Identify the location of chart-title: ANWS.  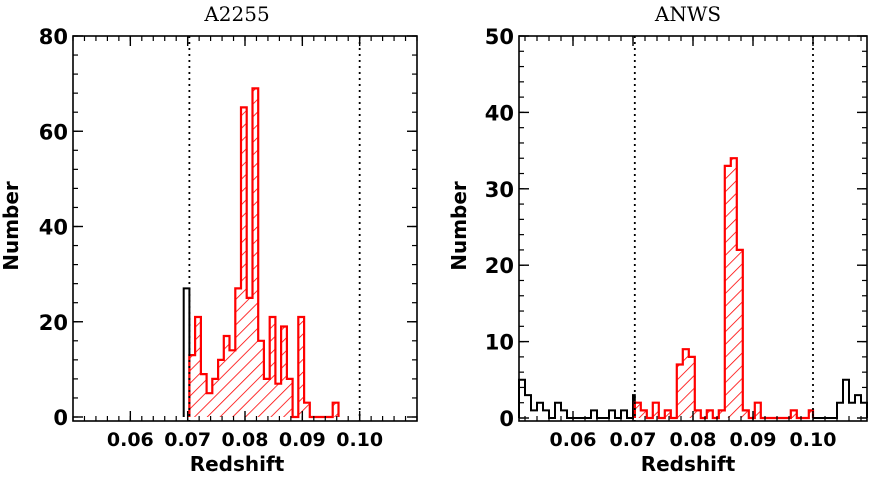
(687, 14).